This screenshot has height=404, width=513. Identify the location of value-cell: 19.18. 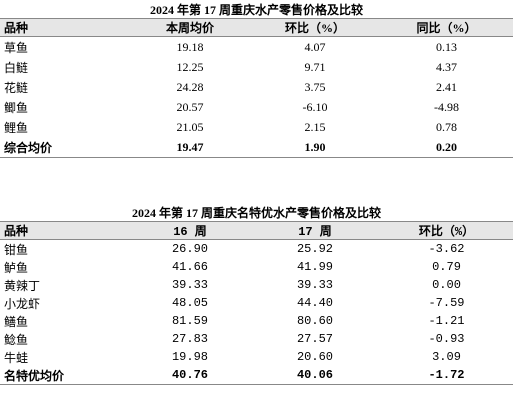
(190, 46).